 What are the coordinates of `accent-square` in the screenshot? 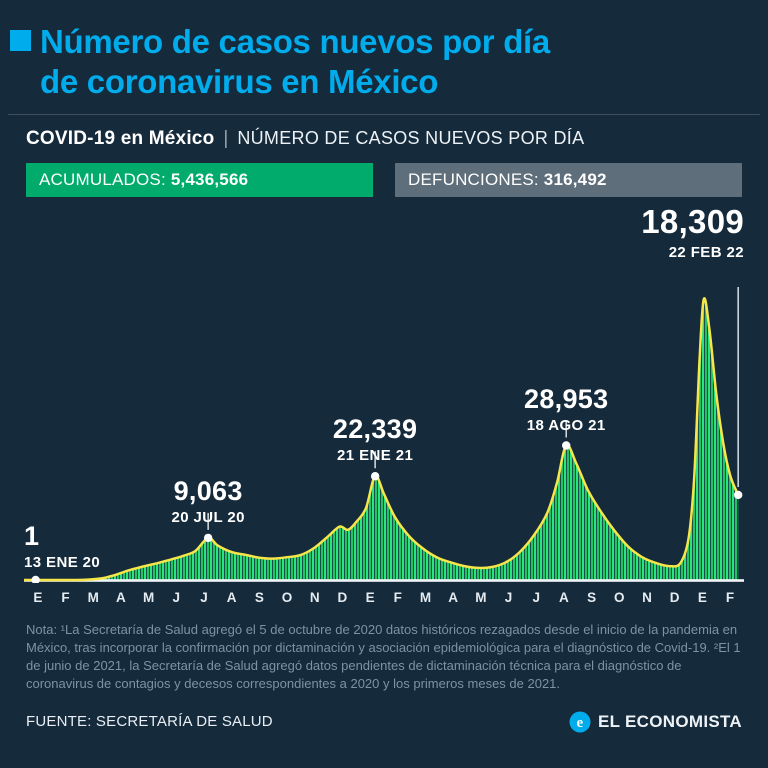 It's located at (20, 40).